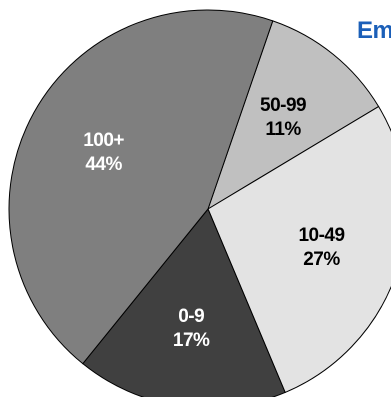 Image resolution: width=391 pixels, height=402 pixels. I want to click on slice-category-label: 100+, so click(103, 140).